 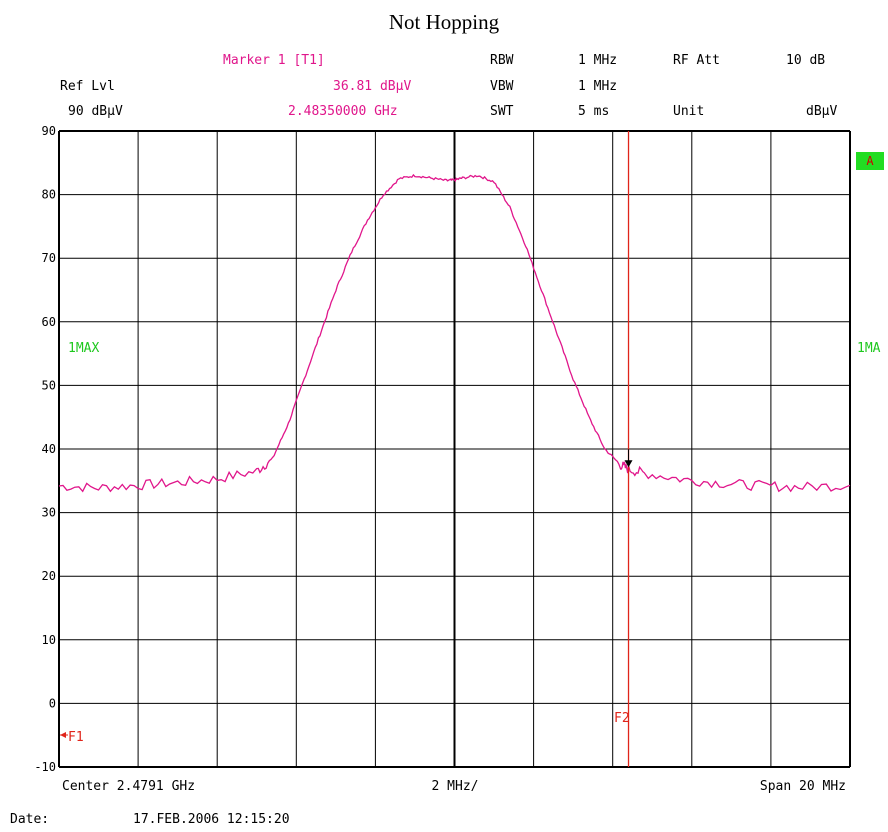 What do you see at coordinates (598, 86) in the screenshot?
I see `vbw-value: 1 MHz` at bounding box center [598, 86].